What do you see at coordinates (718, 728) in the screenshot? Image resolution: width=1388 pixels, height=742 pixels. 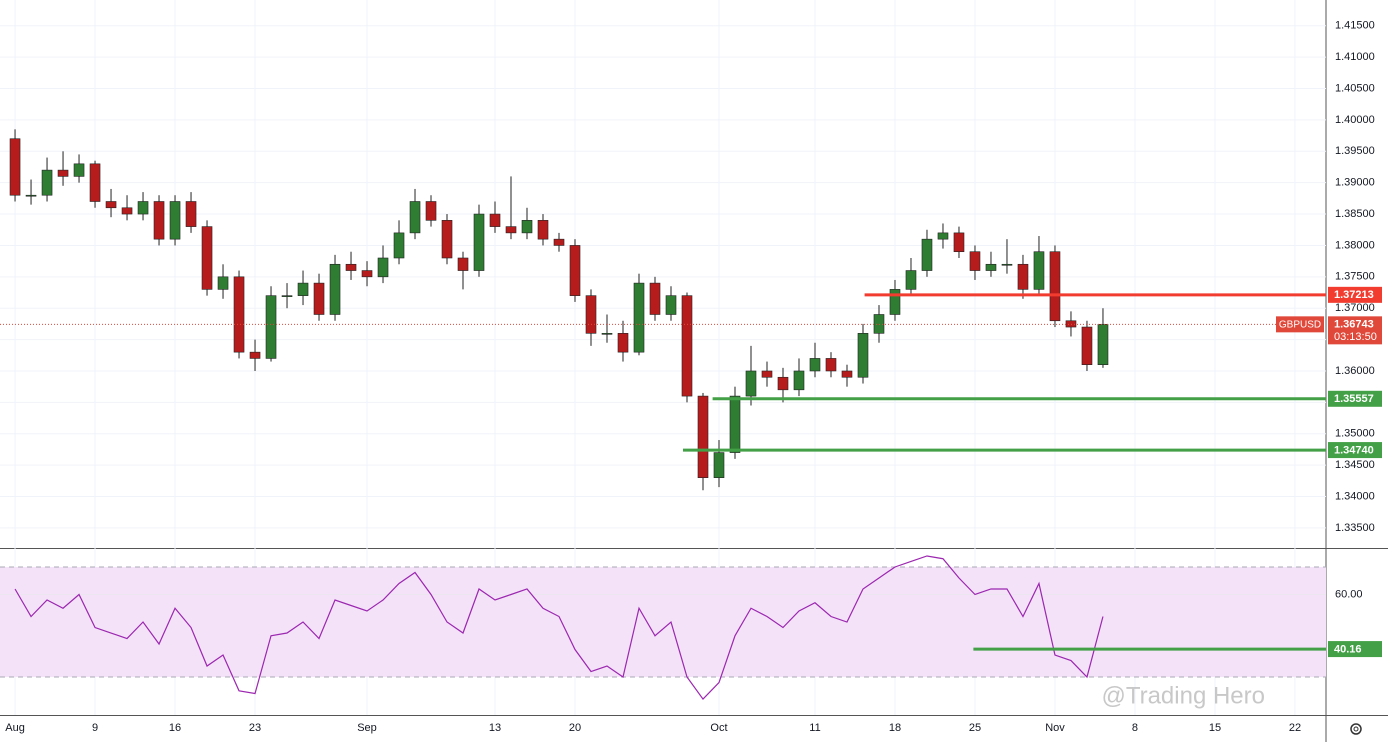 I see `x-tick-label: Oct` at bounding box center [718, 728].